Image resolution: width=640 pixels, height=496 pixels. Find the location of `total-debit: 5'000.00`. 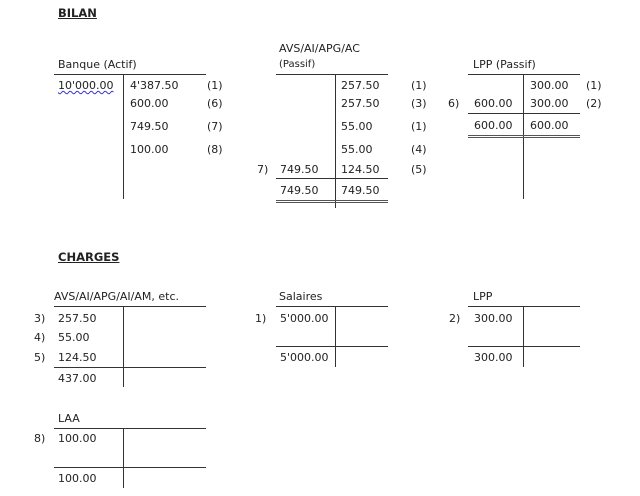

total-debit: 5'000.00 is located at coordinates (304, 357).